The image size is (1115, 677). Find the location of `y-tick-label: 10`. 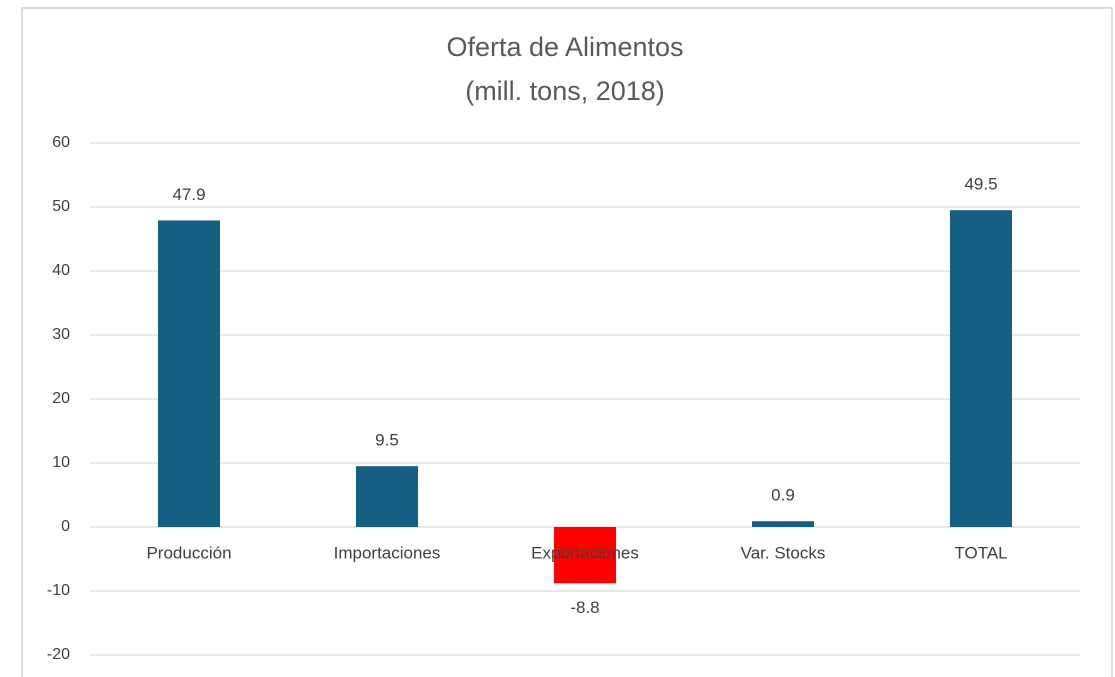

y-tick-label: 10 is located at coordinates (61, 462).